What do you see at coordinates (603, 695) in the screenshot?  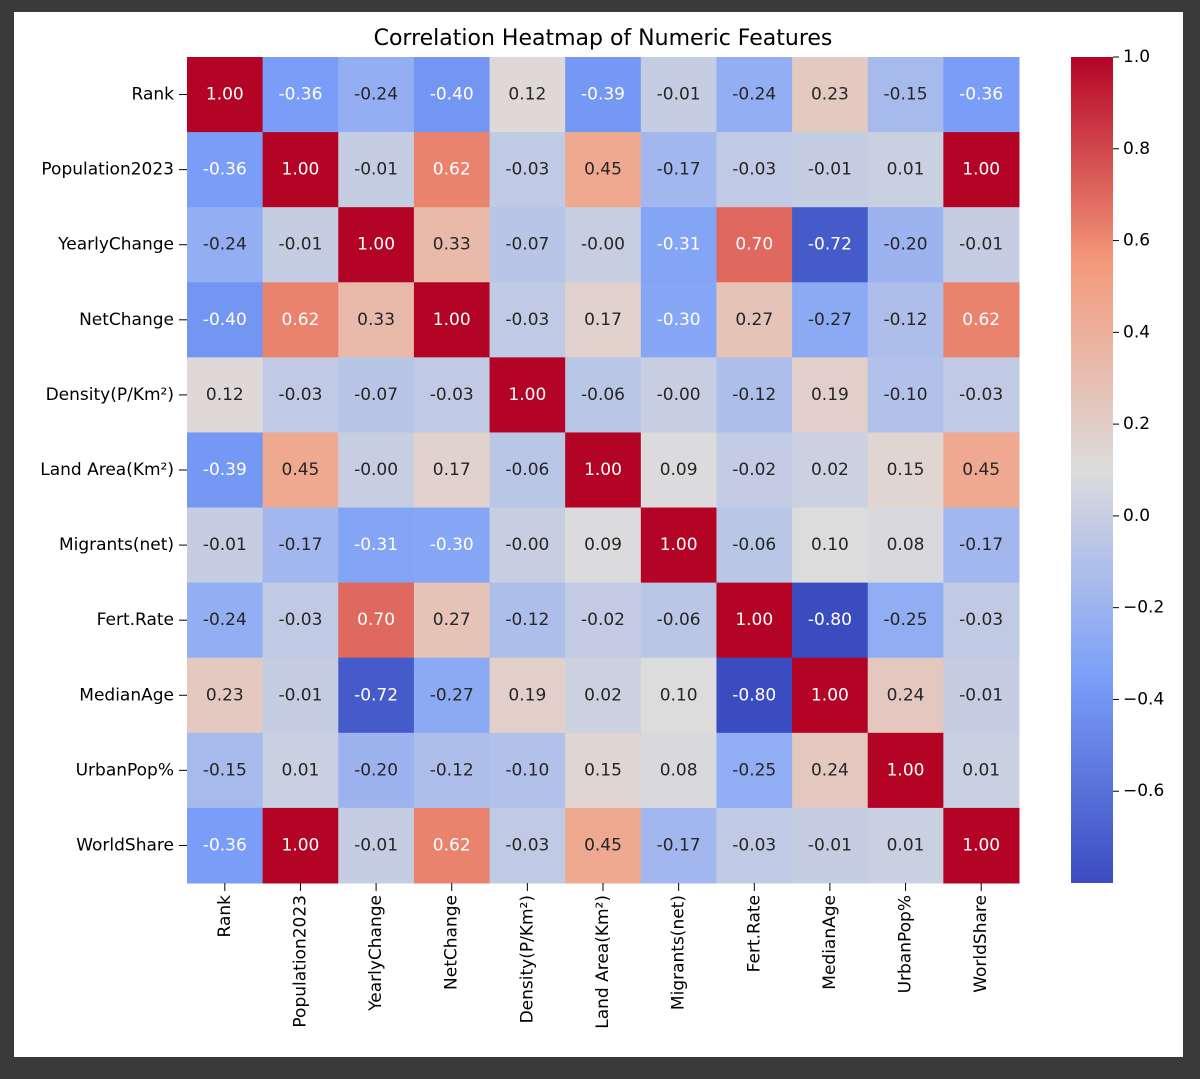 I see `cell-label: 0.02` at bounding box center [603, 695].